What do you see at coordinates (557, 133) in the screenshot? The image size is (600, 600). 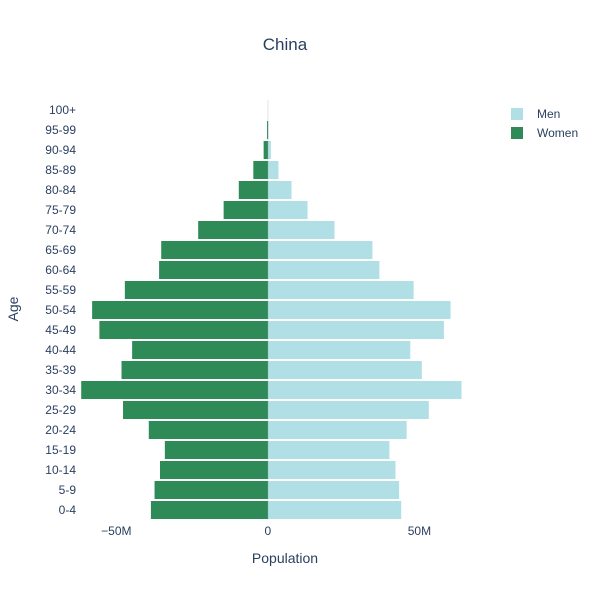 I see `legend-label: Women` at bounding box center [557, 133].